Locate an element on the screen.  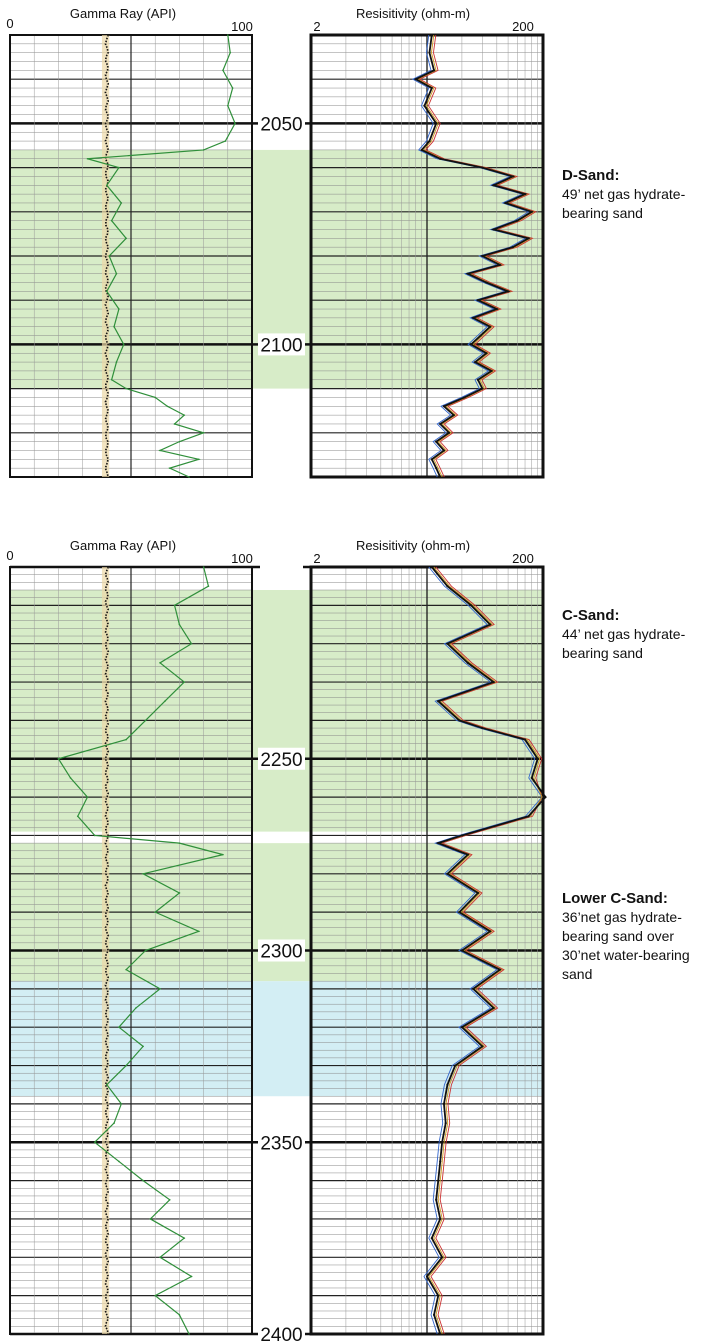
depth-label: 2300 is located at coordinates (281, 952).